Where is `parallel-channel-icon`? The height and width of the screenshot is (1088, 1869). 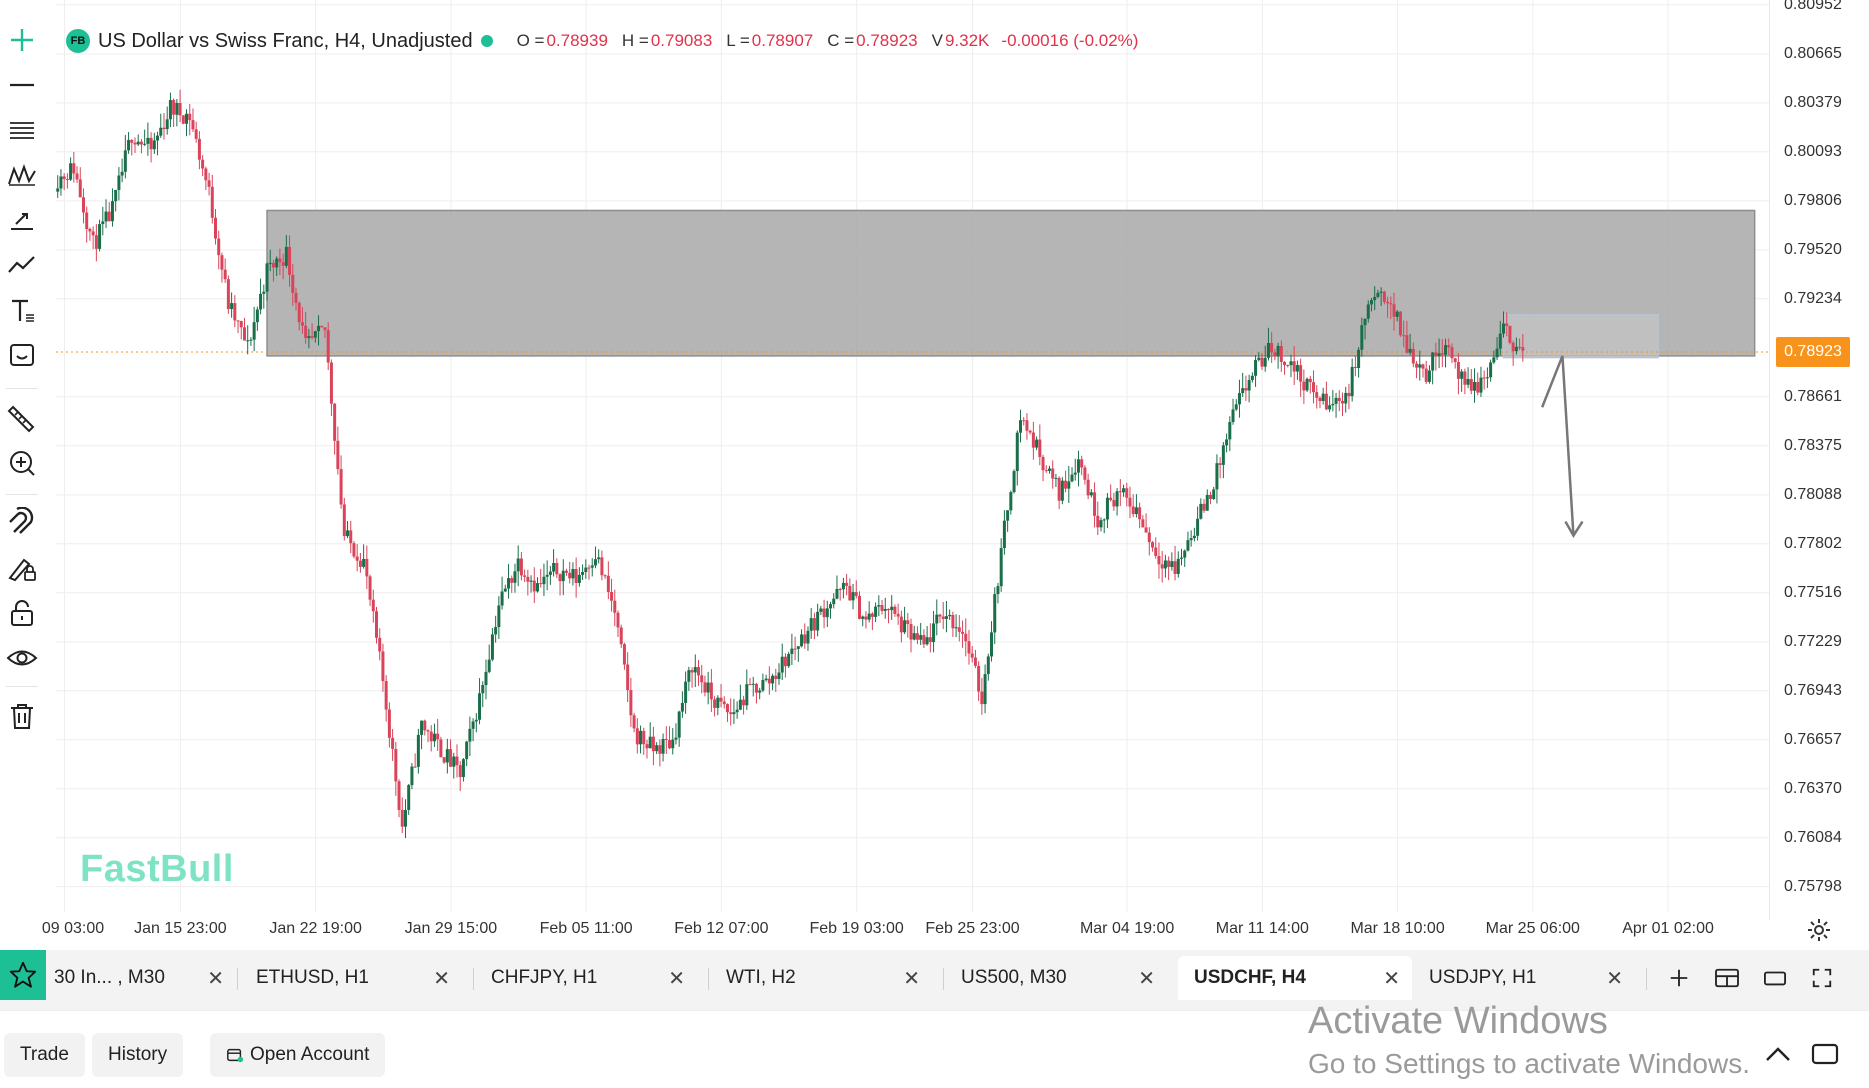 parallel-channel-icon is located at coordinates (22, 130).